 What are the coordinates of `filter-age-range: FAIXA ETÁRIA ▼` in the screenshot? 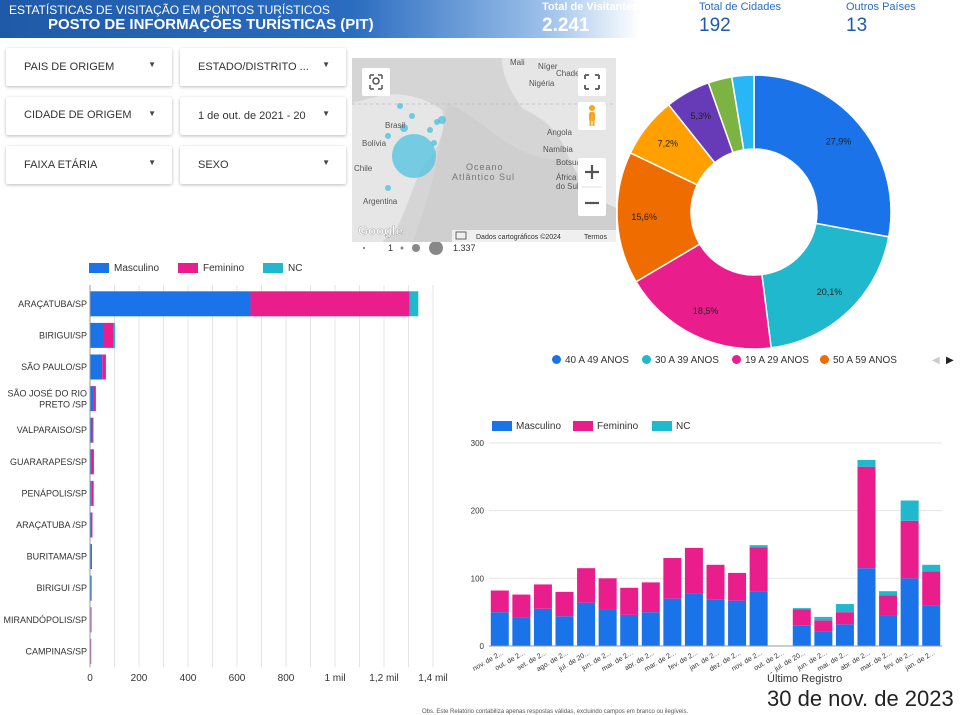 It's located at (89, 165).